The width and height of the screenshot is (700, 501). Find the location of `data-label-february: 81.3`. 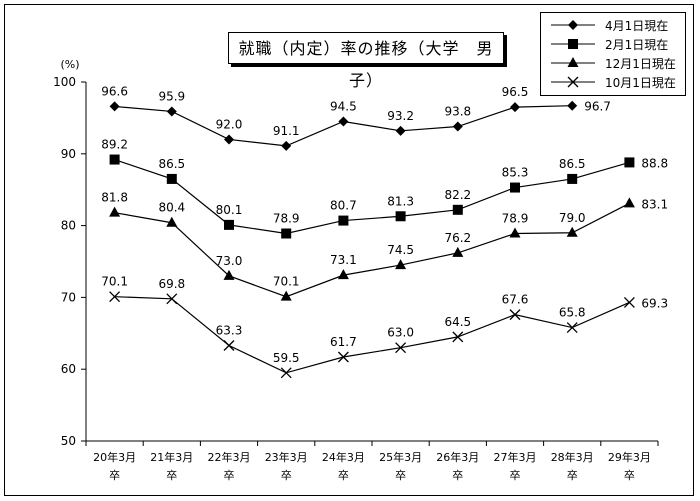

data-label-february: 81.3 is located at coordinates (400, 201).